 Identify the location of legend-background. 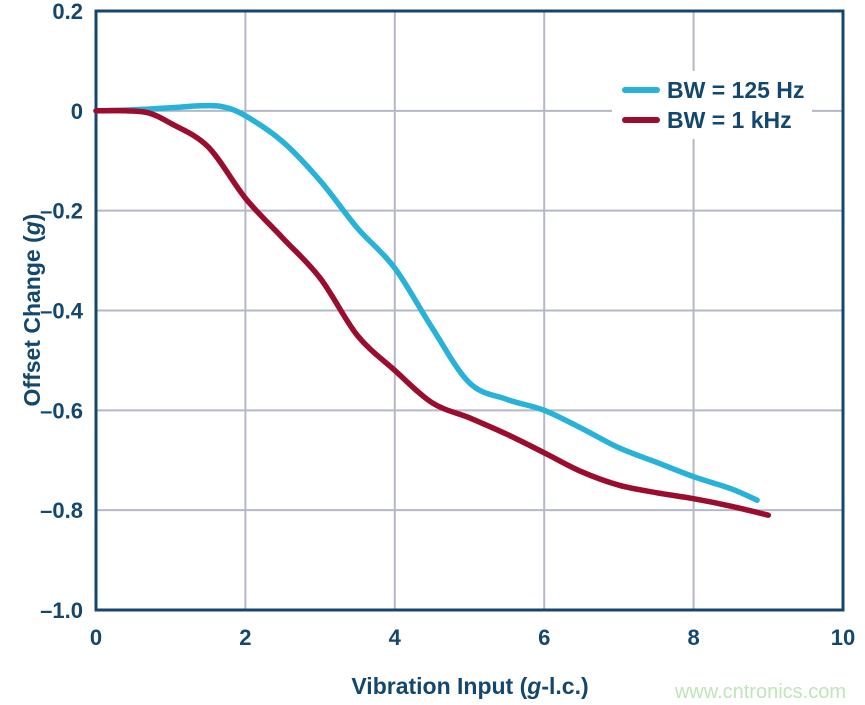
(712, 105).